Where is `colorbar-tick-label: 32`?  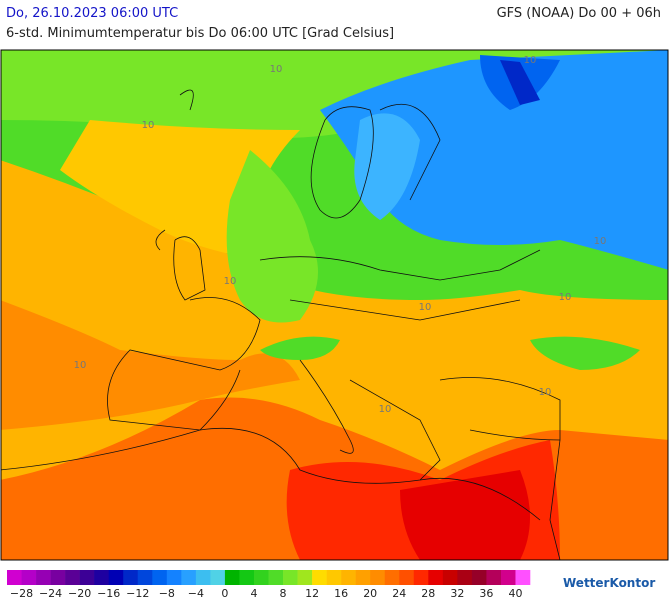
colorbar-tick-label: 32 is located at coordinates (457, 593).